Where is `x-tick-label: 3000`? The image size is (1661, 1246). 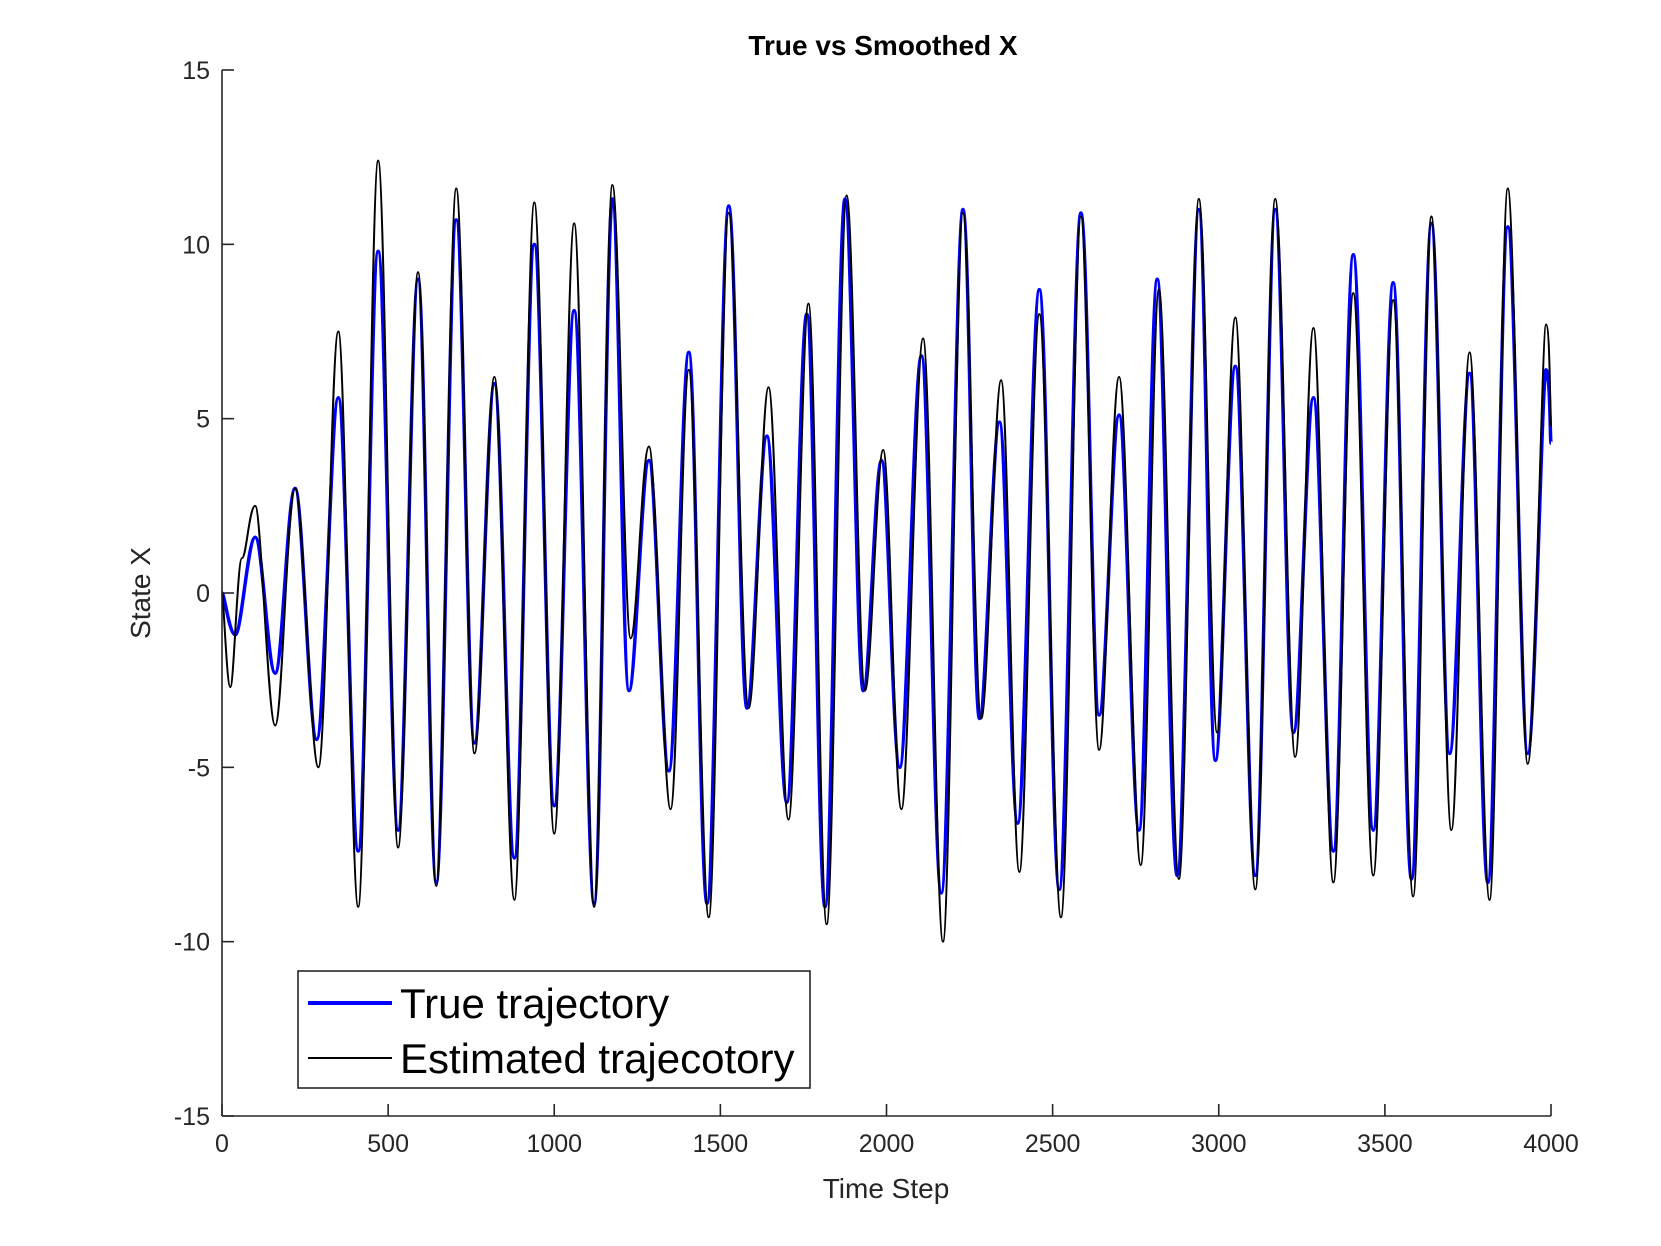
x-tick-label: 3000 is located at coordinates (1219, 1144).